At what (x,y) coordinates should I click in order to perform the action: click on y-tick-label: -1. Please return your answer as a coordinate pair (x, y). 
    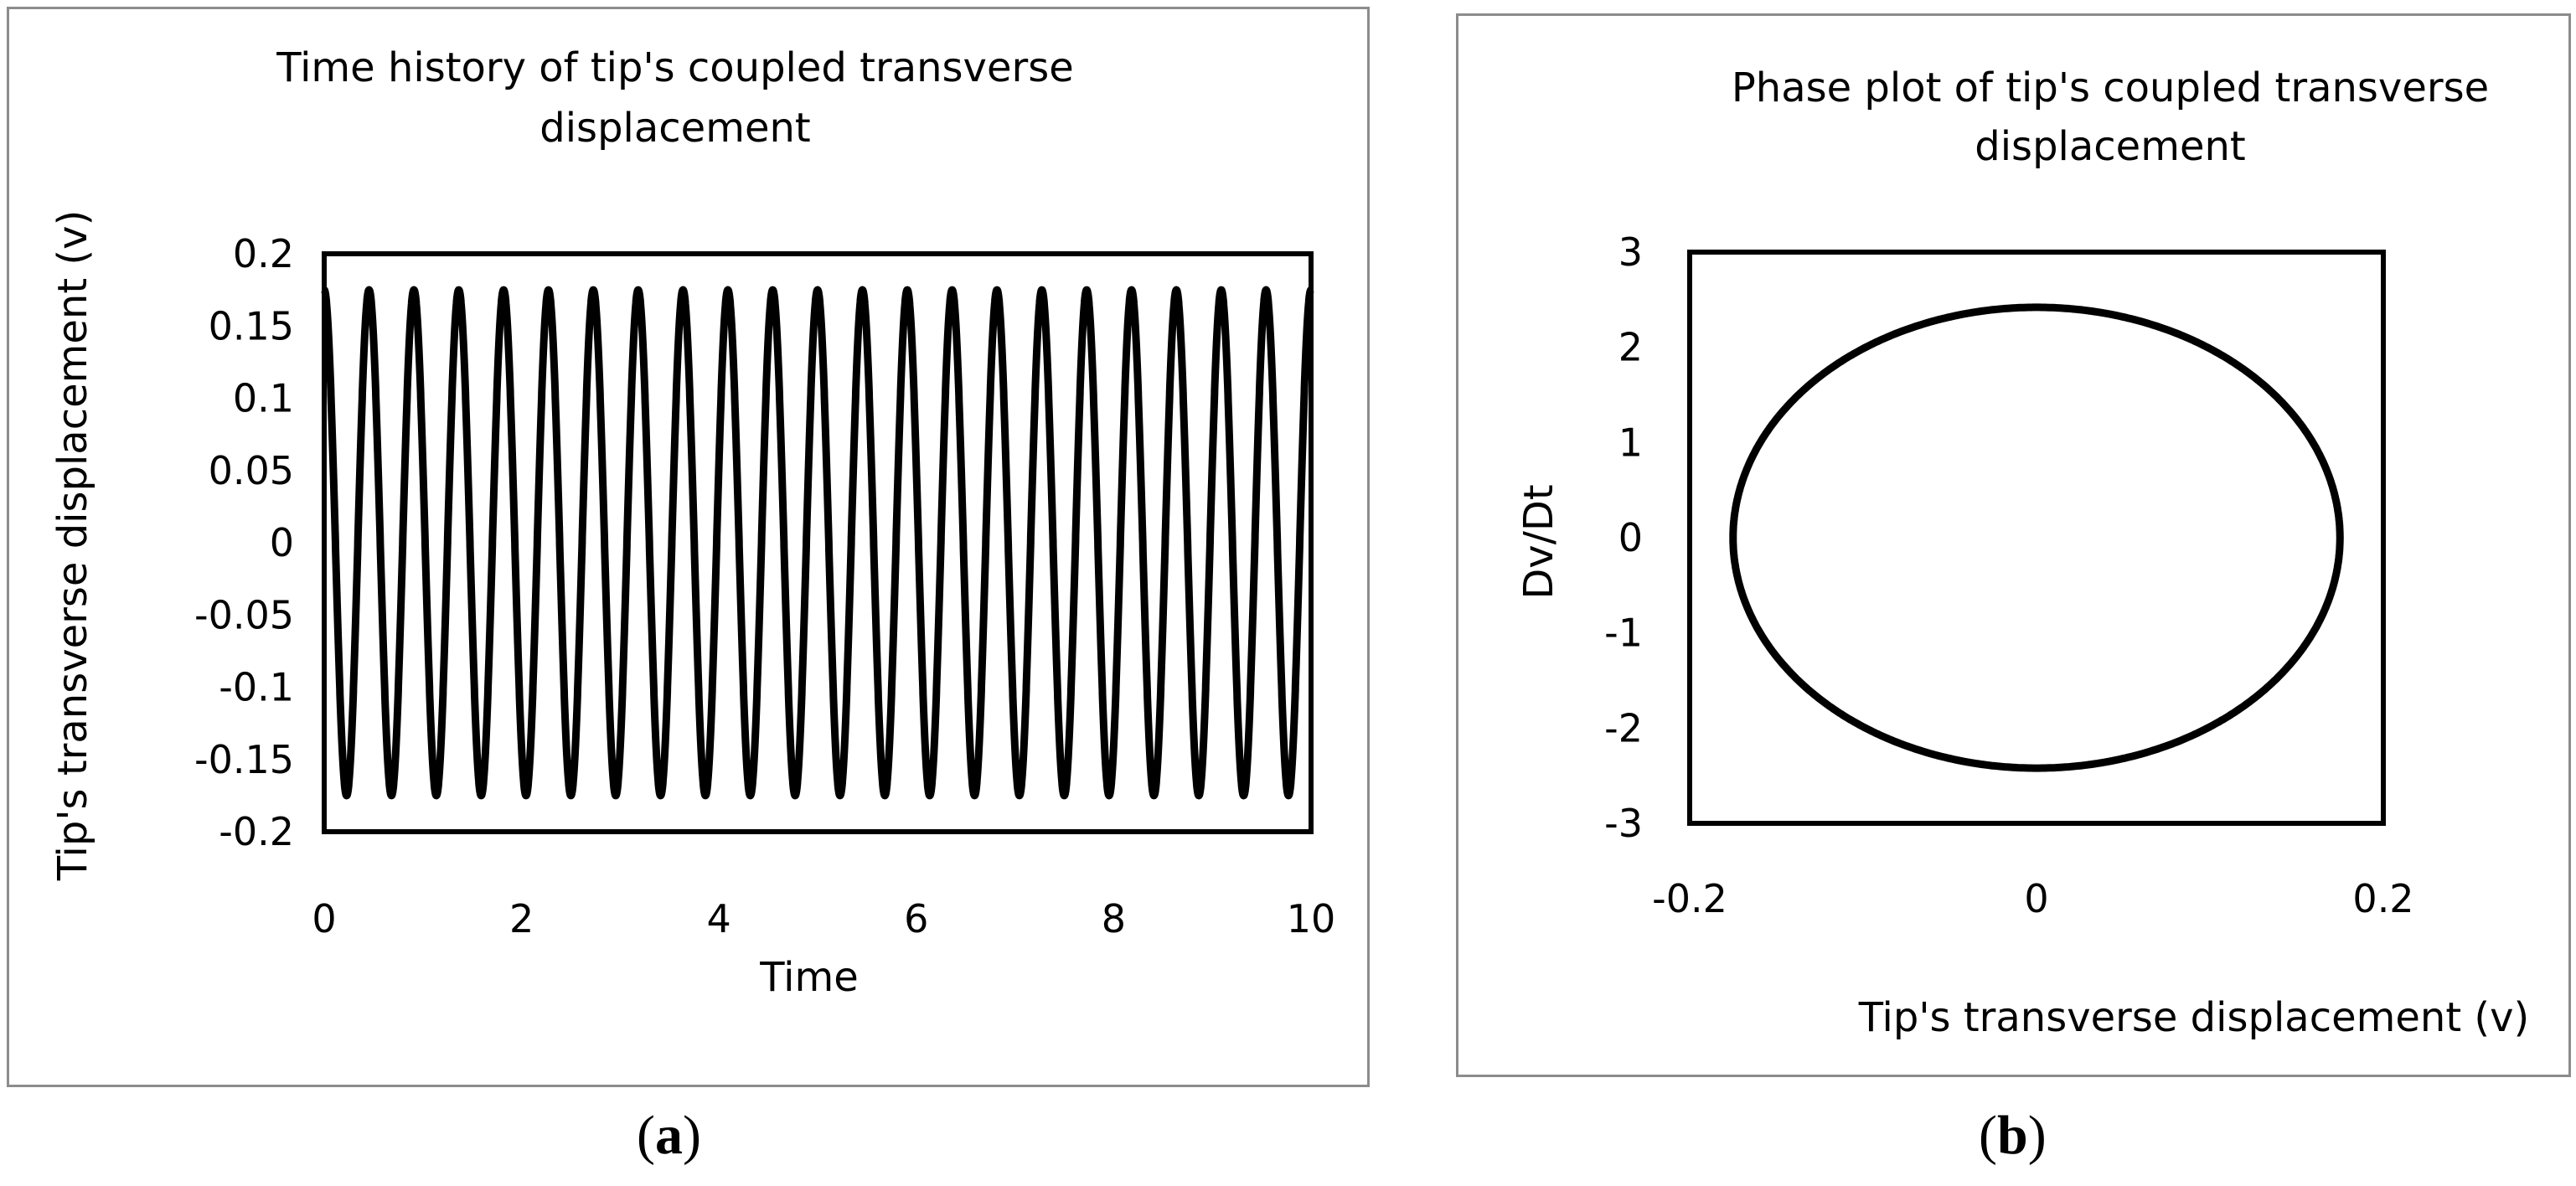
    Looking at the image, I should click on (1623, 633).